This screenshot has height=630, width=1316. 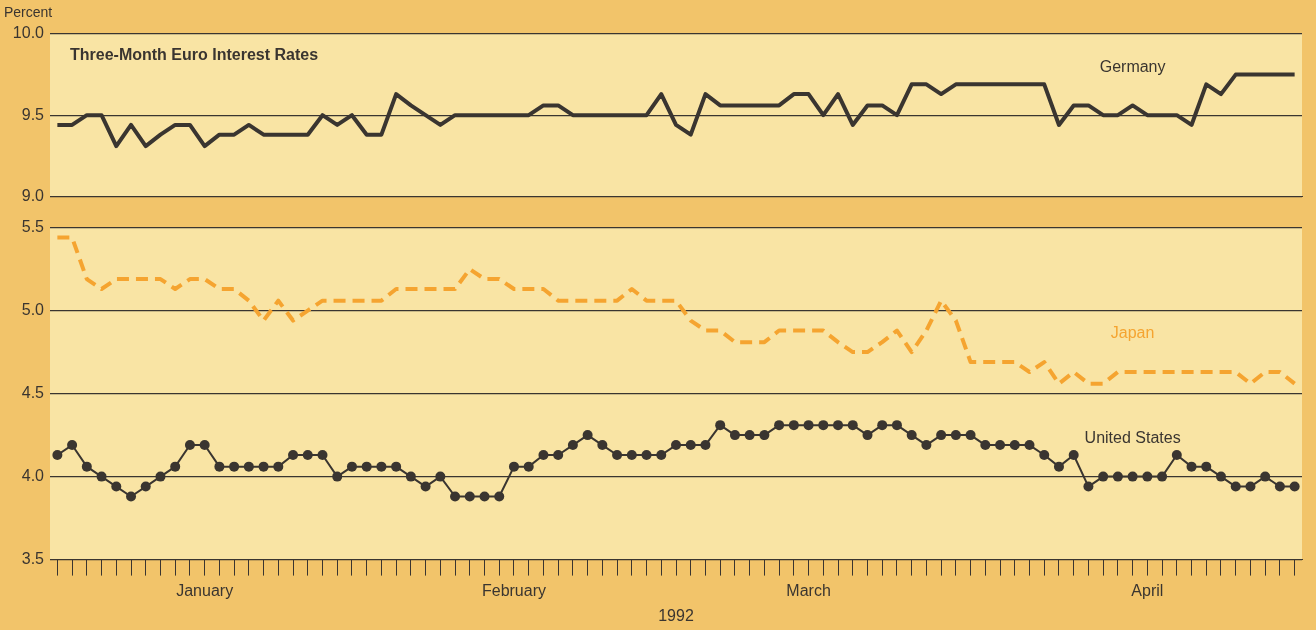 I want to click on y-tick-label: 3.5, so click(x=33, y=559).